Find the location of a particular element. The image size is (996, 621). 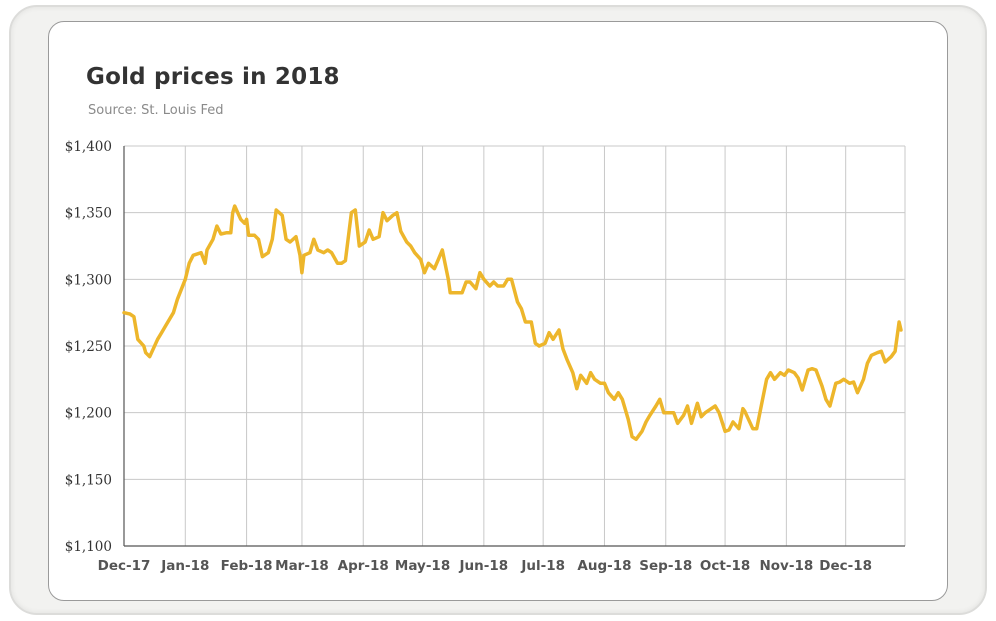

x-tick-label: Dec-18 is located at coordinates (845, 566).